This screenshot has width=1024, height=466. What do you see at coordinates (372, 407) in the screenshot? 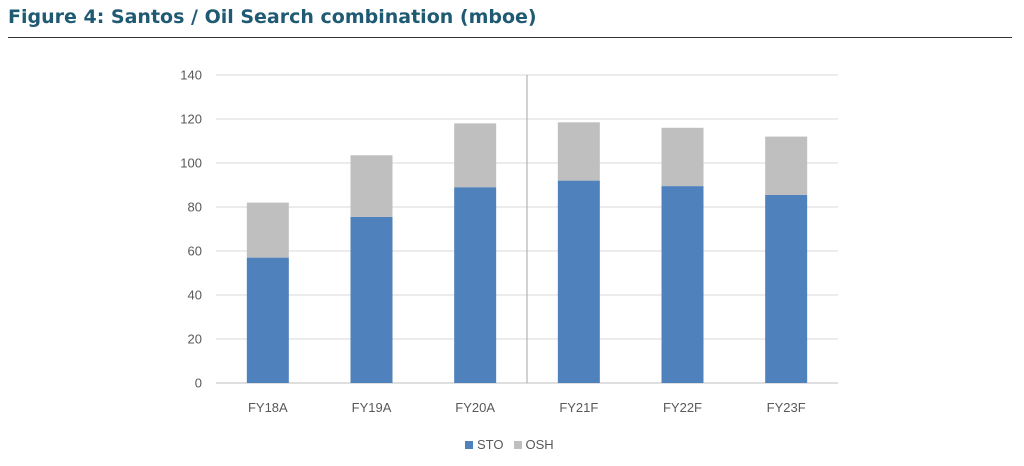
I see `x-tick-label: FY19A` at bounding box center [372, 407].